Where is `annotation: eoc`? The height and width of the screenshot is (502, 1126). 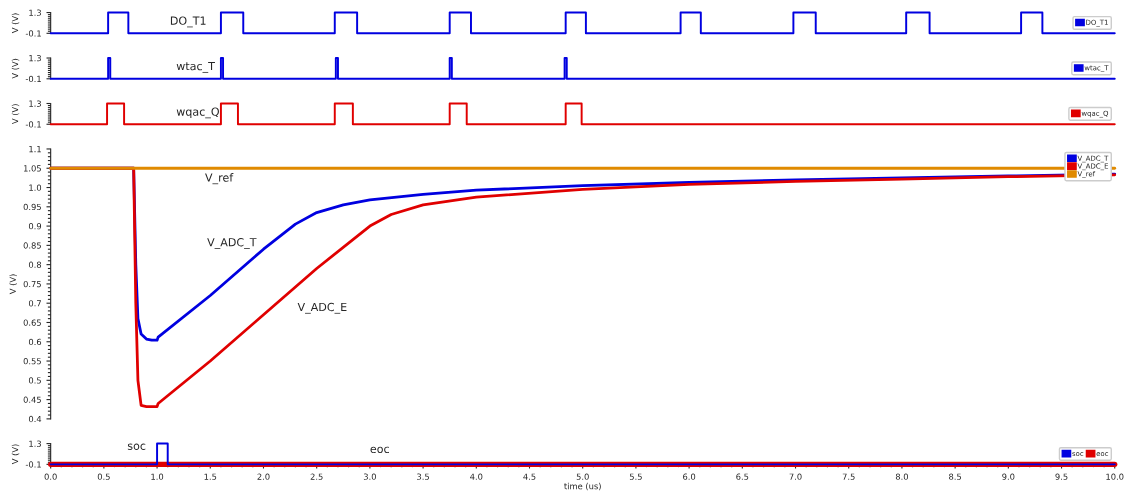 annotation: eoc is located at coordinates (379, 450).